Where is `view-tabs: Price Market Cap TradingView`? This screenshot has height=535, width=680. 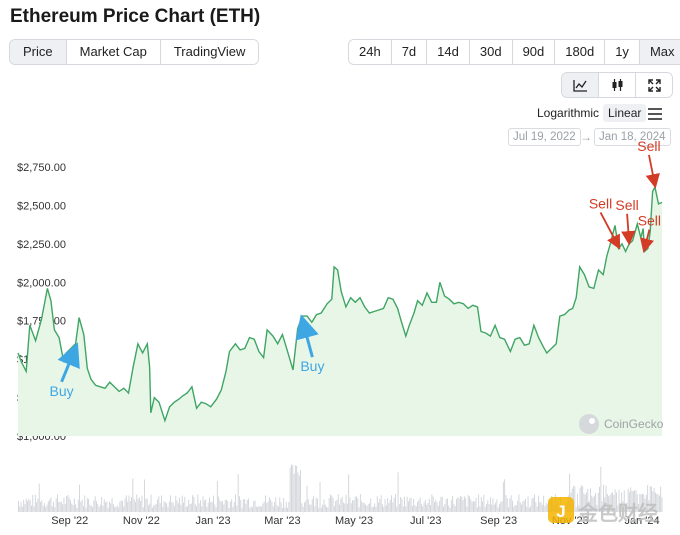
view-tabs: Price Market Cap TradingView is located at coordinates (134, 52).